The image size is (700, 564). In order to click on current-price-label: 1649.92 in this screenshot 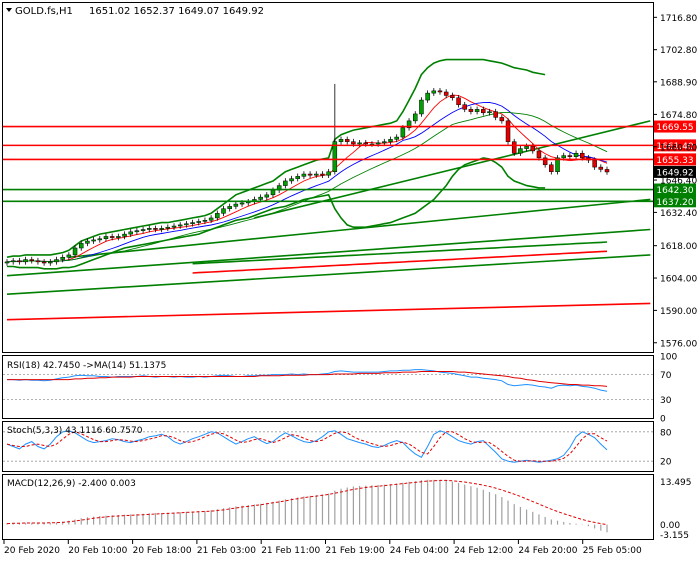, I will do `click(674, 173)`.